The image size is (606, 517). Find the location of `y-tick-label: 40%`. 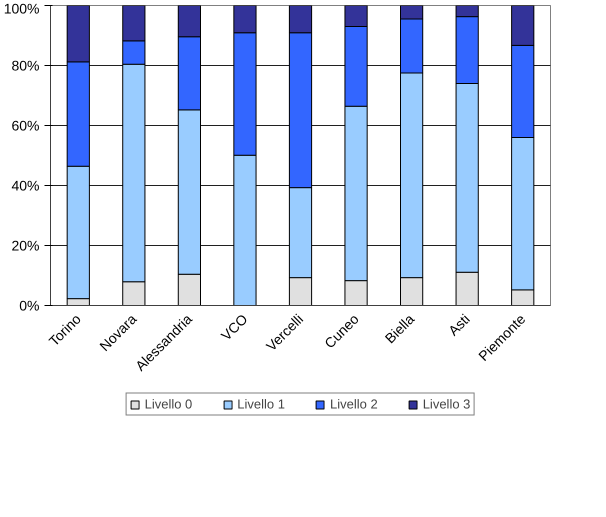

y-tick-label: 40% is located at coordinates (25, 186).